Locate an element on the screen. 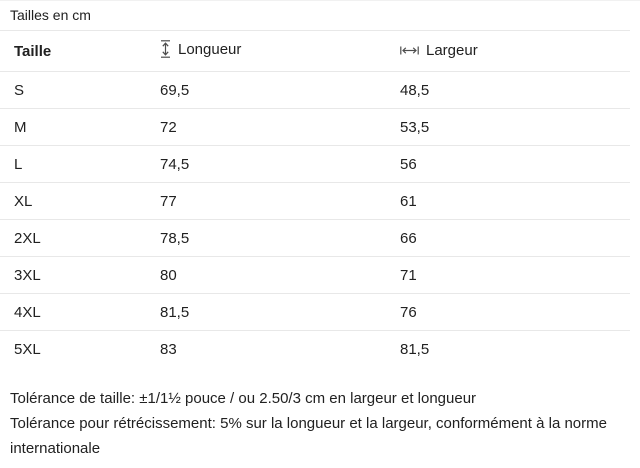 This screenshot has height=468, width=640. size-table-row: M 72 53,5 is located at coordinates (315, 127).